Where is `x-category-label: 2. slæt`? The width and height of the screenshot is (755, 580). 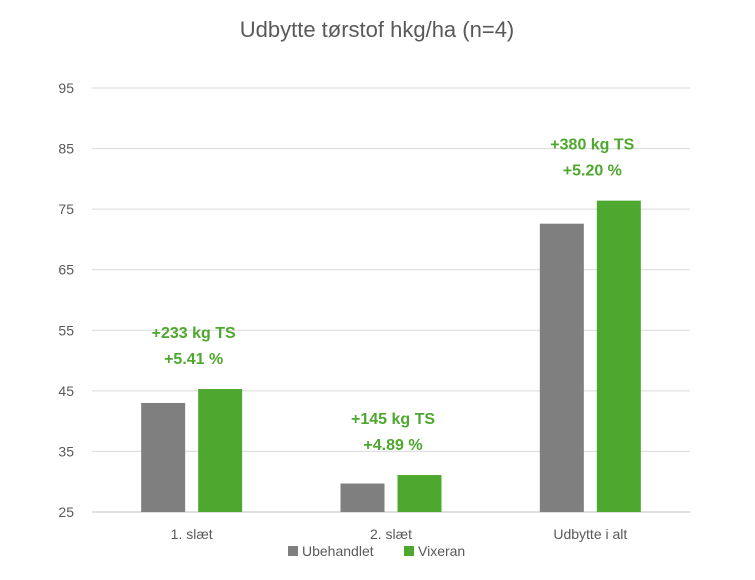
x-category-label: 2. slæt is located at coordinates (391, 534).